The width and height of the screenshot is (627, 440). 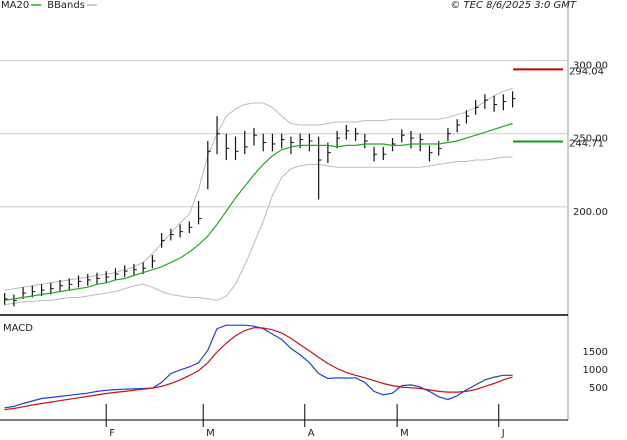 I want to click on x-tick-label: J, so click(x=503, y=433).